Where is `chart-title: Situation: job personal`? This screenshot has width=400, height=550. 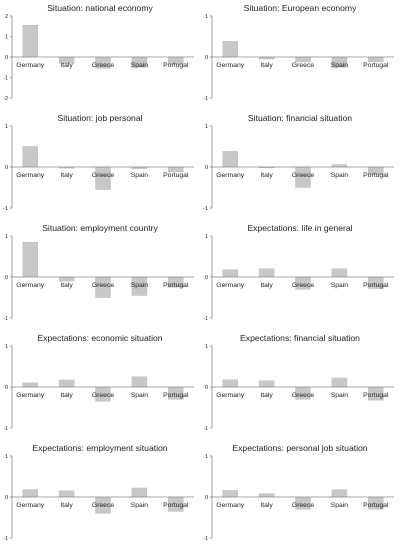 chart-title: Situation: job personal is located at coordinates (100, 118).